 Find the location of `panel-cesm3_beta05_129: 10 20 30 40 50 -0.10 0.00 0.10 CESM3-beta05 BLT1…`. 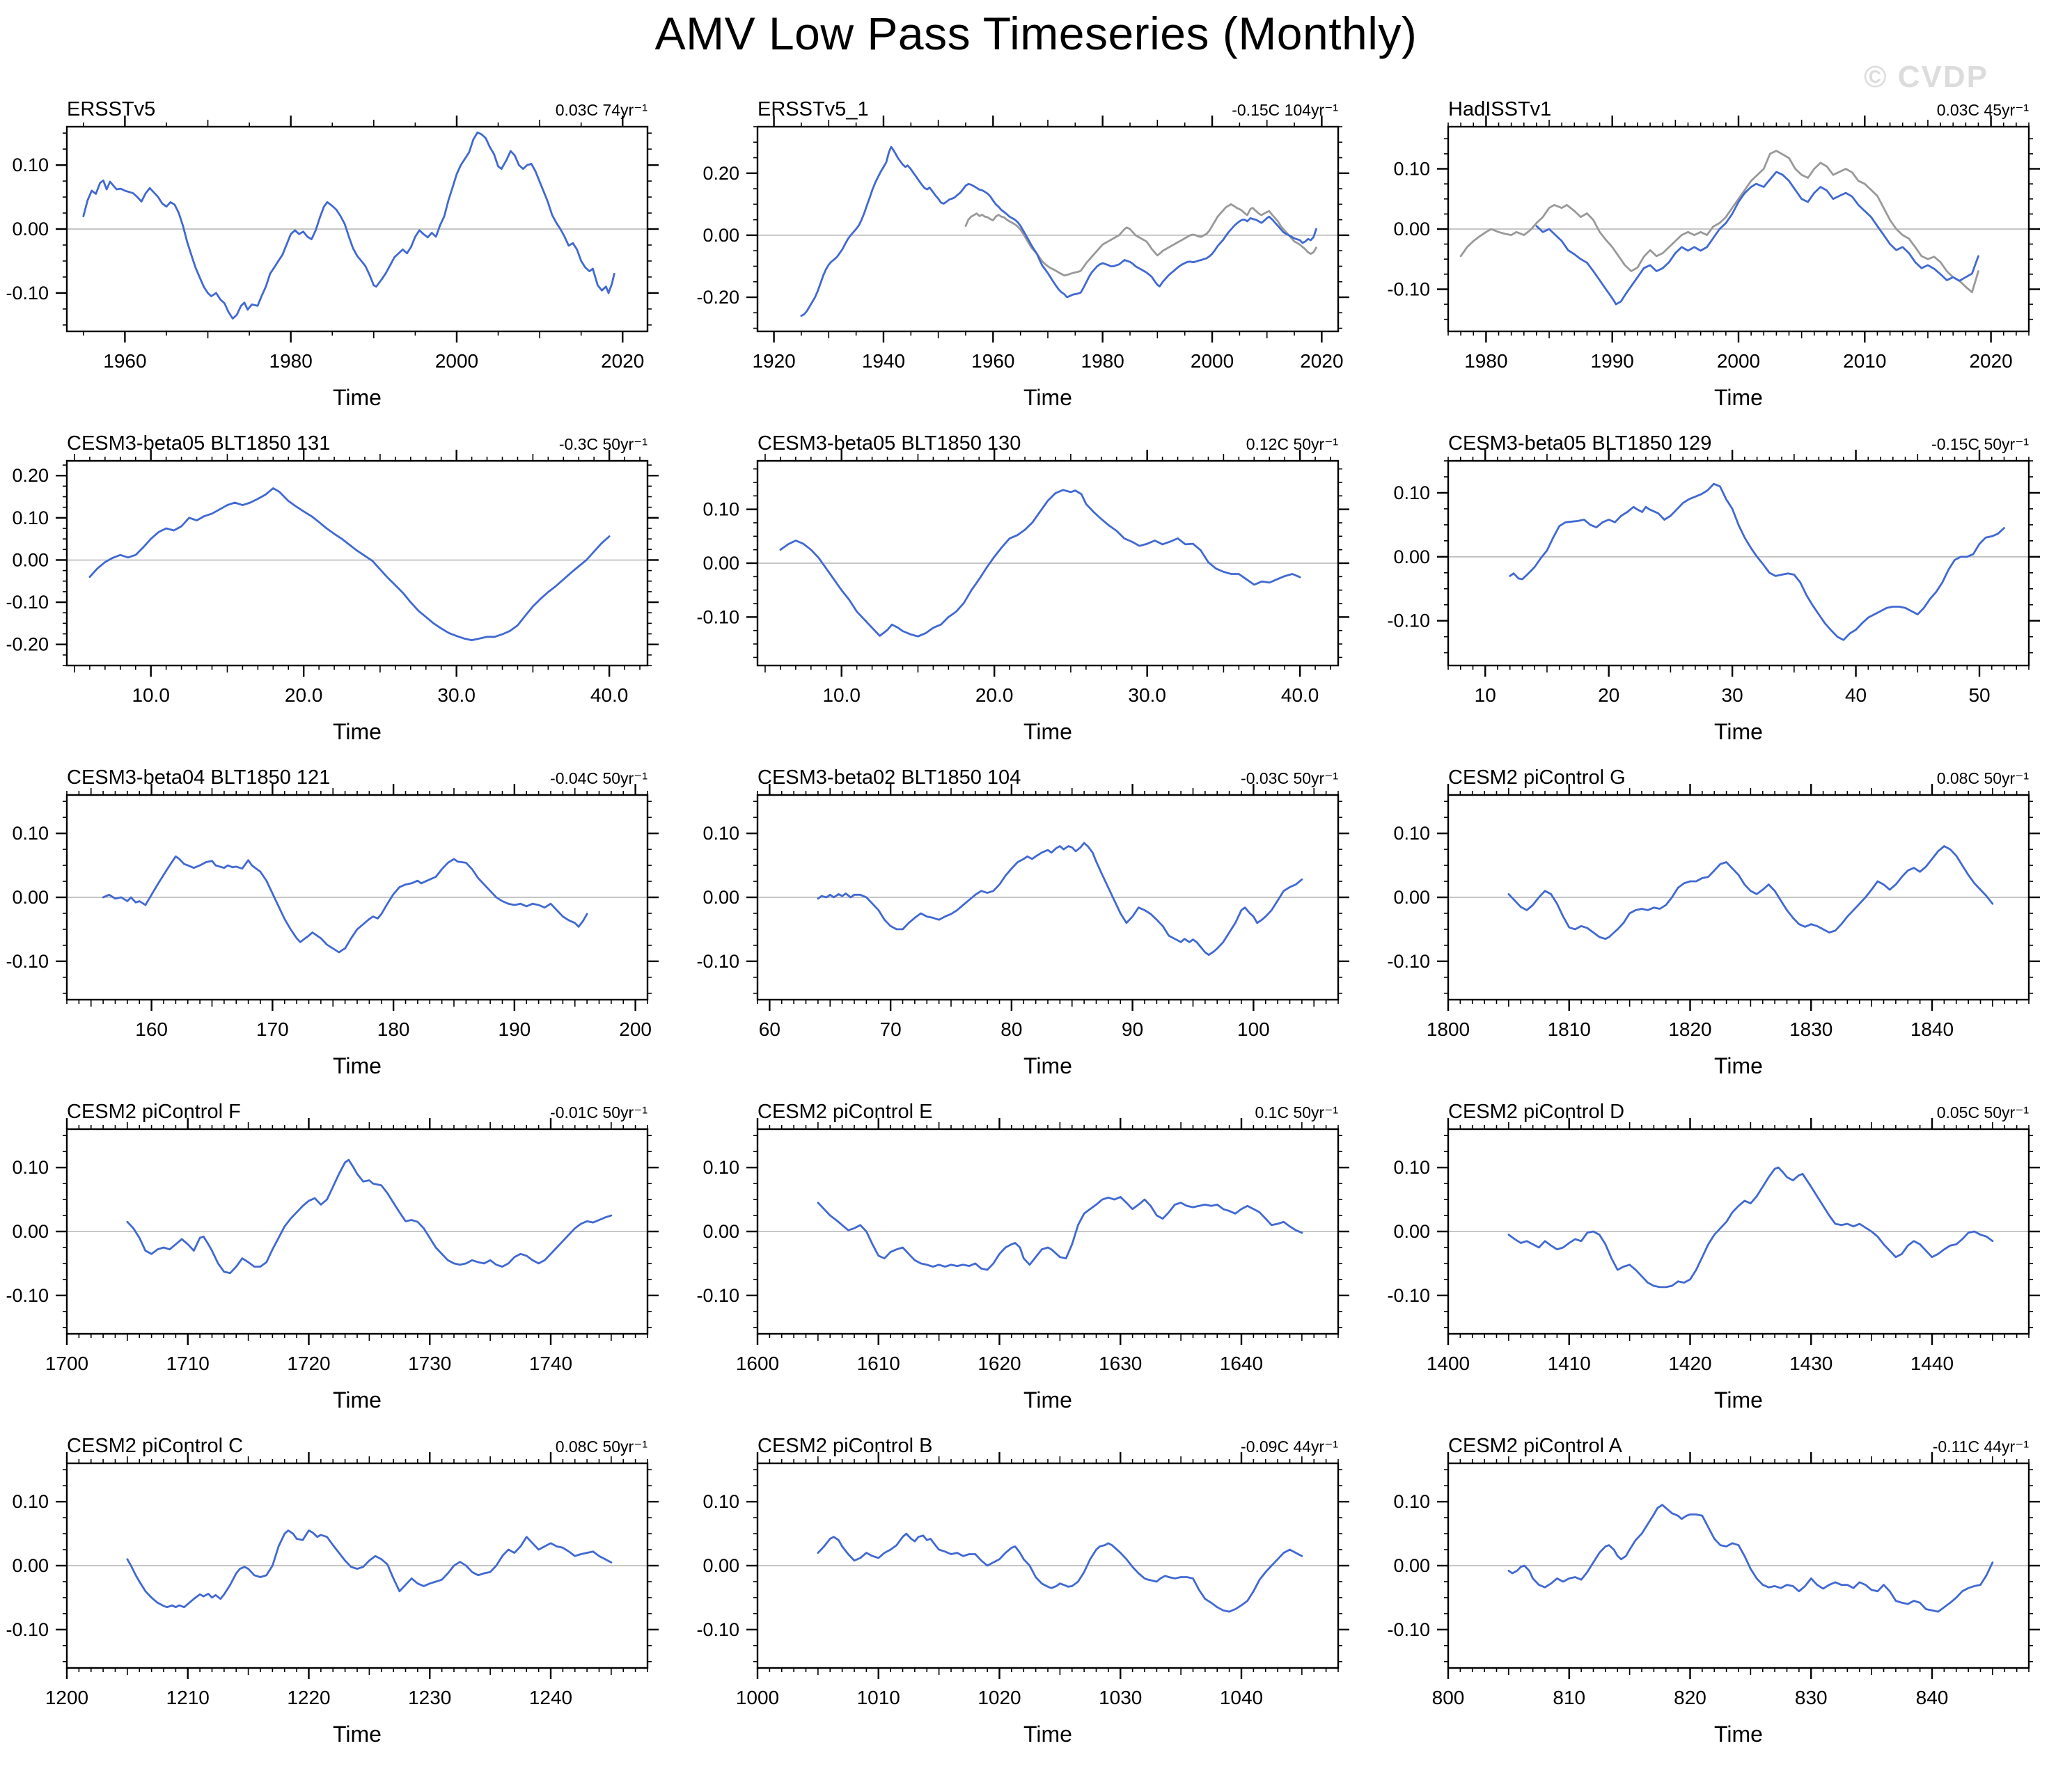

panel-cesm3_beta05_129: 10 20 30 40 50 -0.10 0.00 0.10 CESM3-beta05 BLT1… is located at coordinates (1726, 596).